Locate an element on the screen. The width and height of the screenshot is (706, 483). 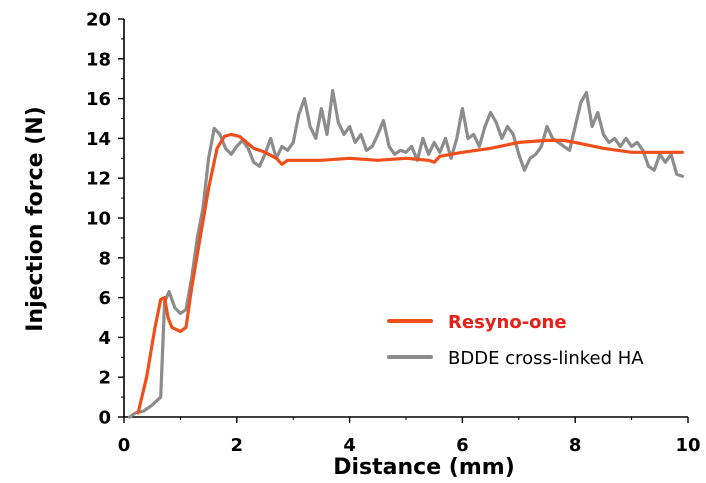
x-tick-label: 6 is located at coordinates (462, 445).